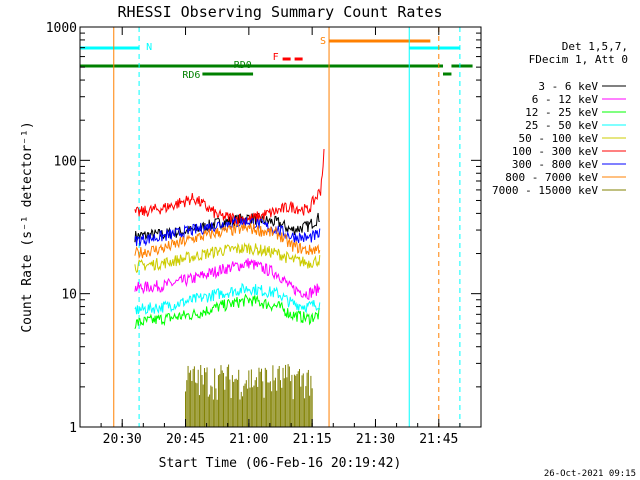  I want to click on legend-label: 7000 - 15000 keV, so click(545, 190).